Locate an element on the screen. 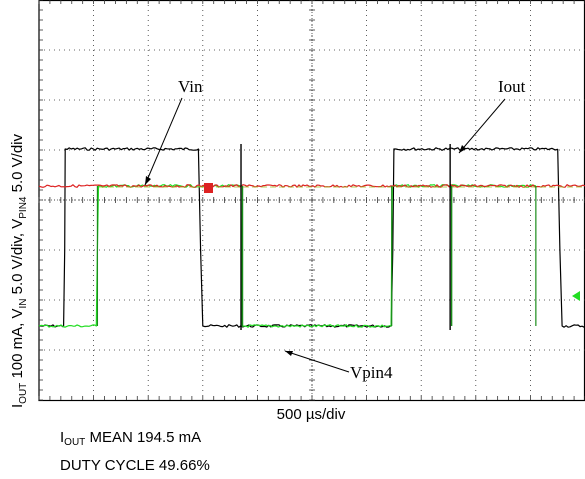 The image size is (585, 479). arrow-vpin4 is located at coordinates (317, 361).